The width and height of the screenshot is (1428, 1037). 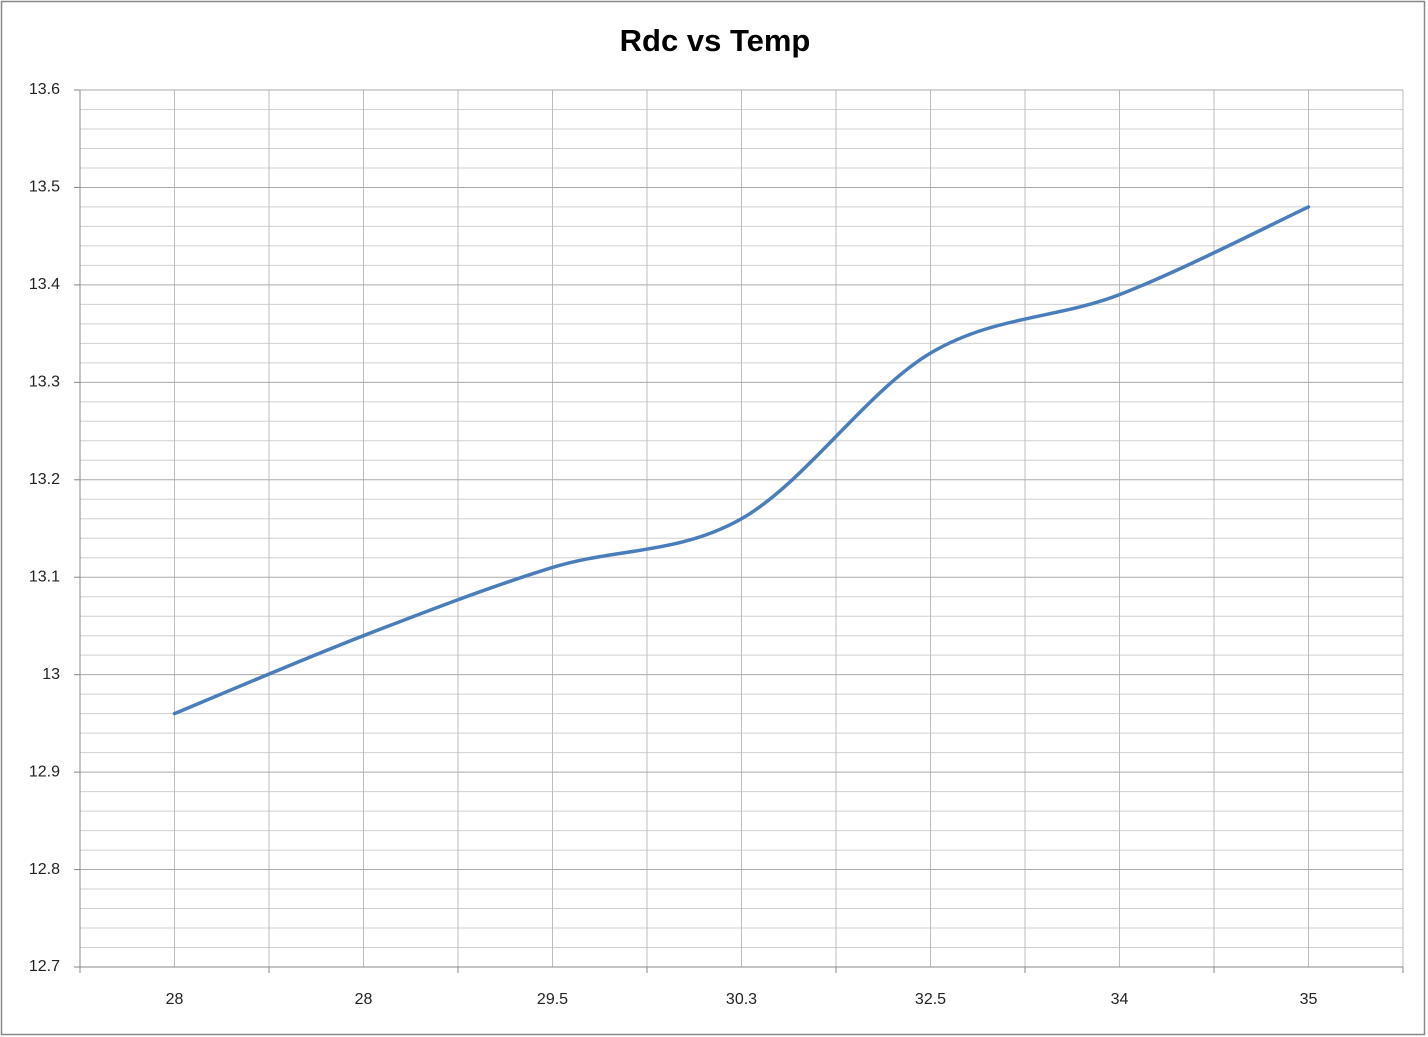 What do you see at coordinates (715, 40) in the screenshot?
I see `chart-title: Rdc vs Temp` at bounding box center [715, 40].